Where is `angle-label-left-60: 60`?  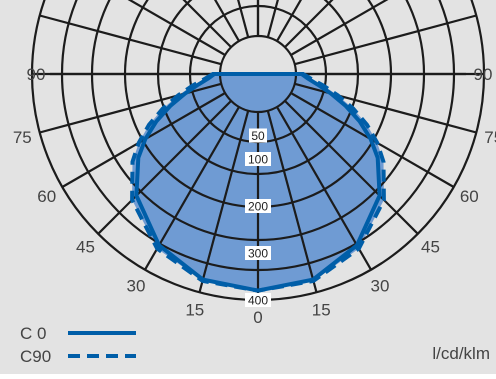 angle-label-left-60: 60 is located at coordinates (46, 196).